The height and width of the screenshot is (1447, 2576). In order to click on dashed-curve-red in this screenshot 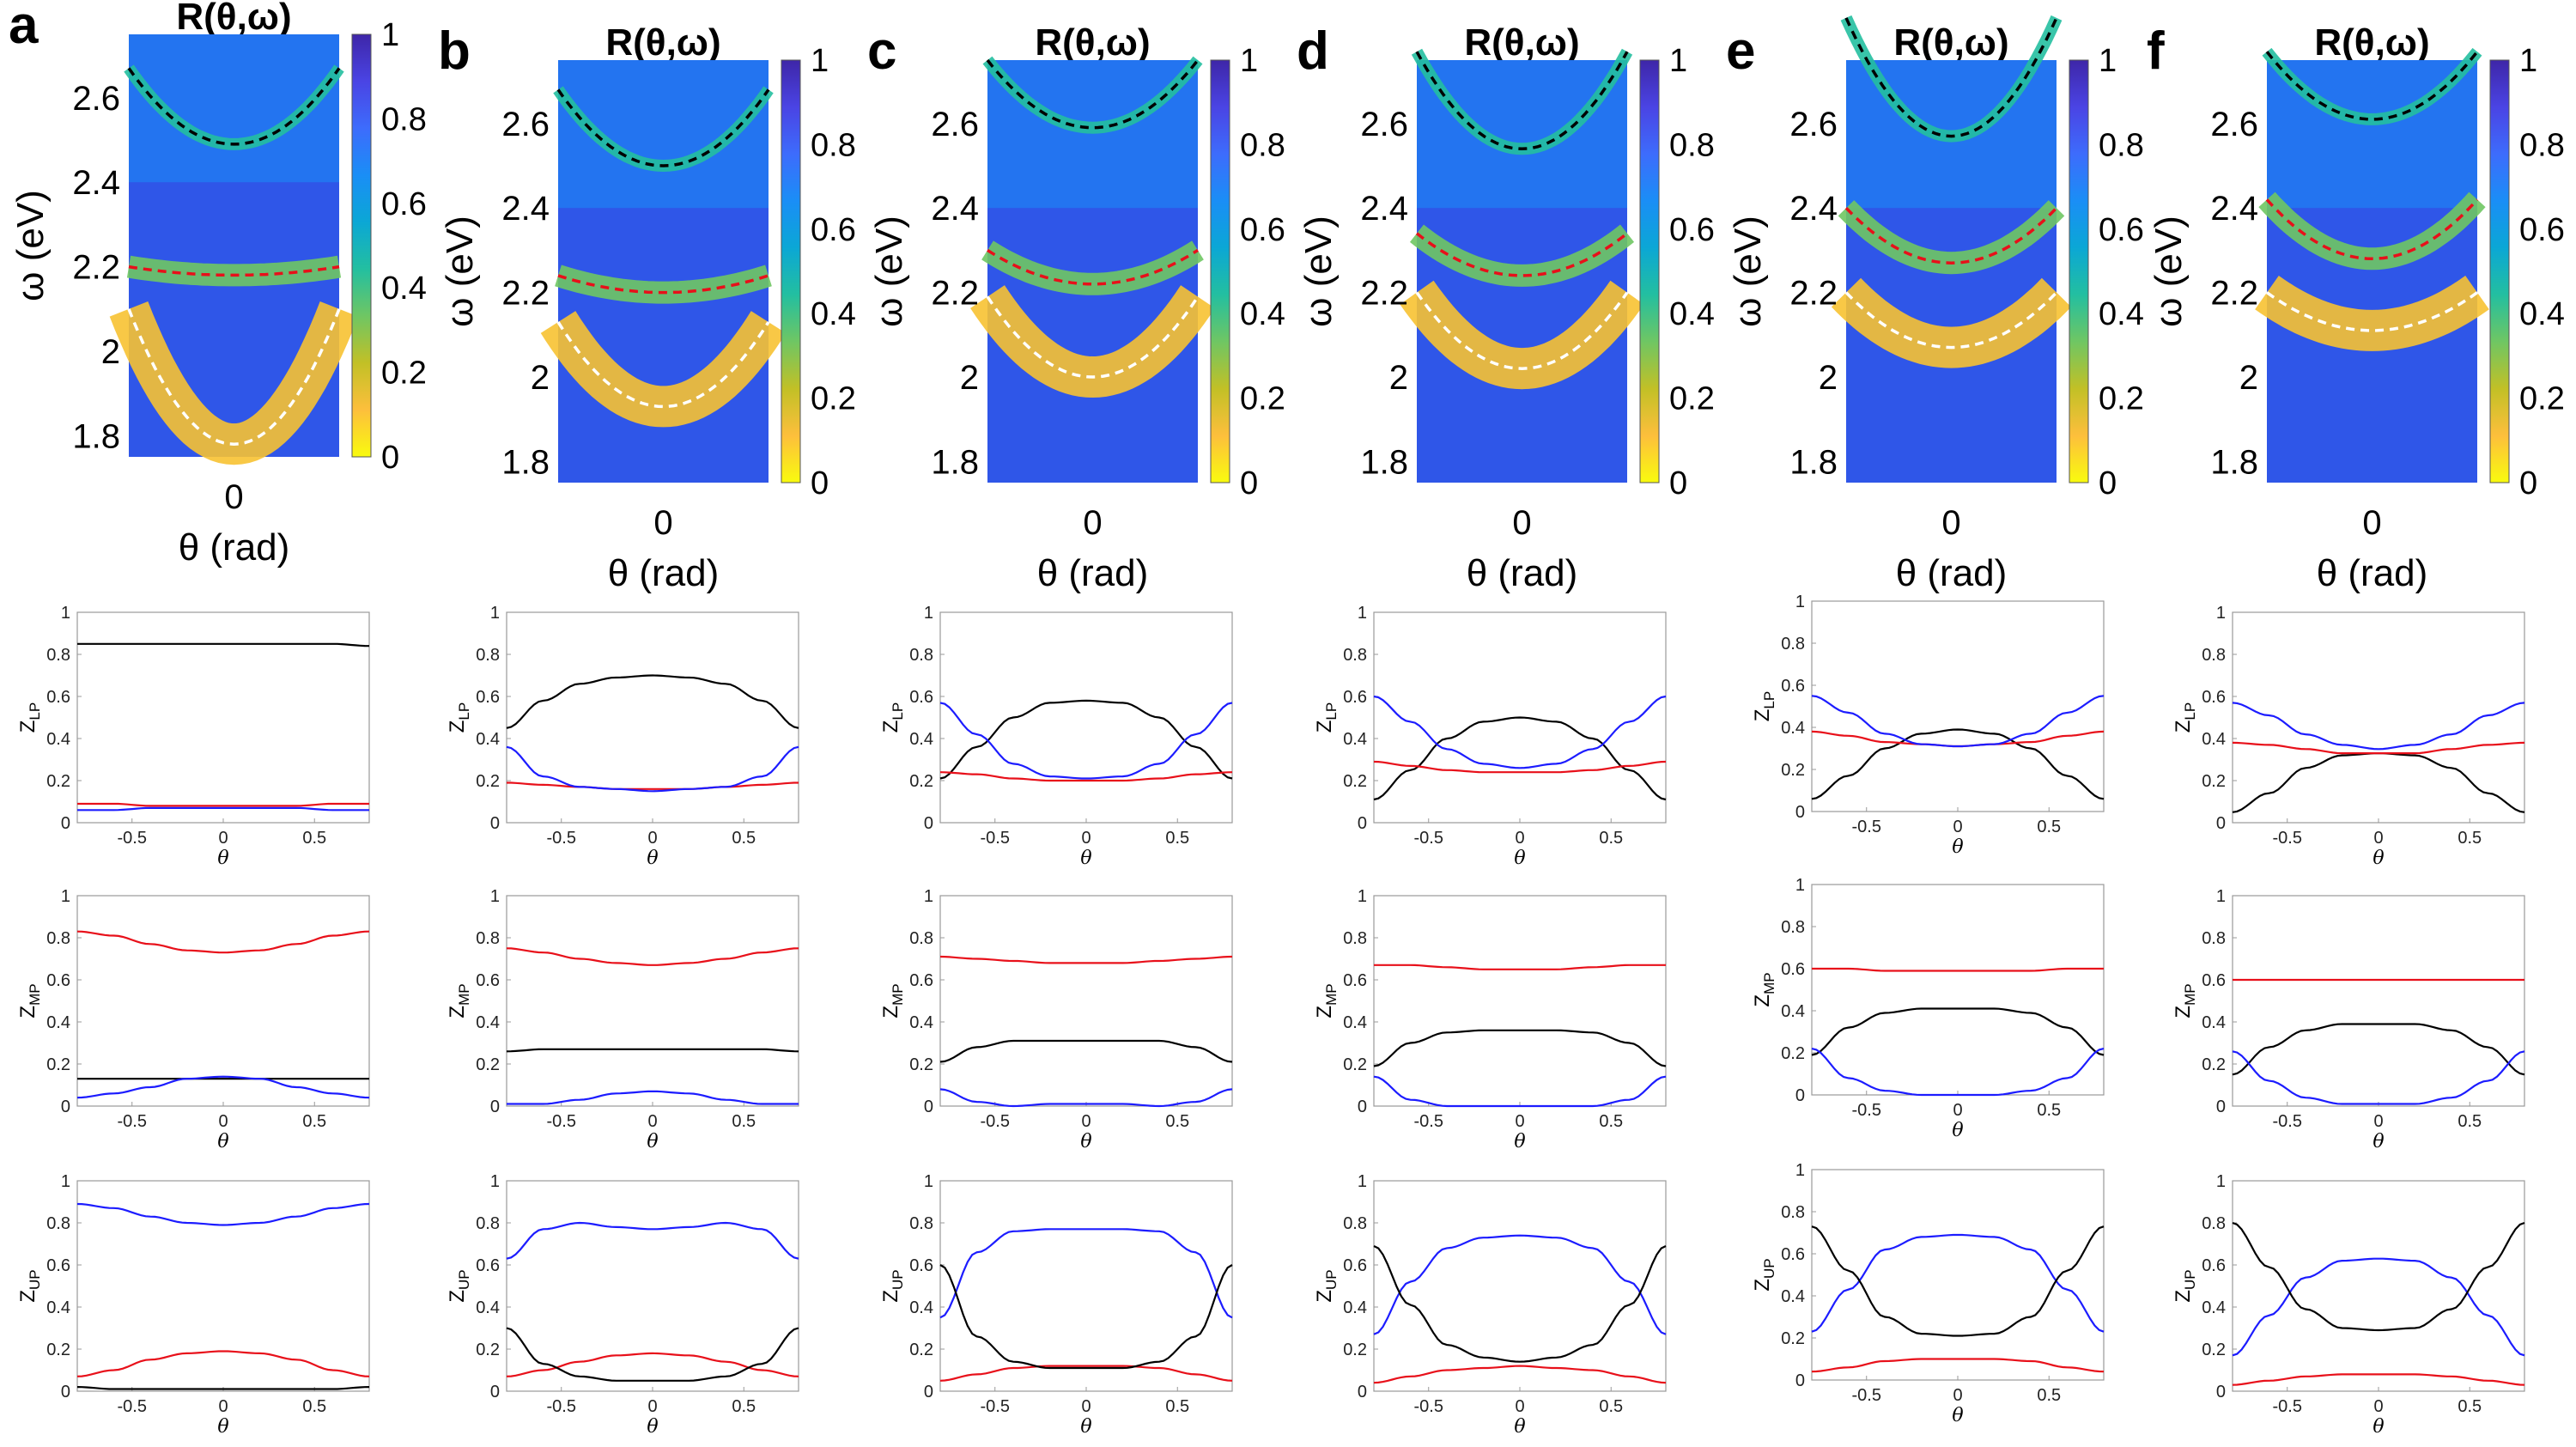, I will do `click(234, 270)`.